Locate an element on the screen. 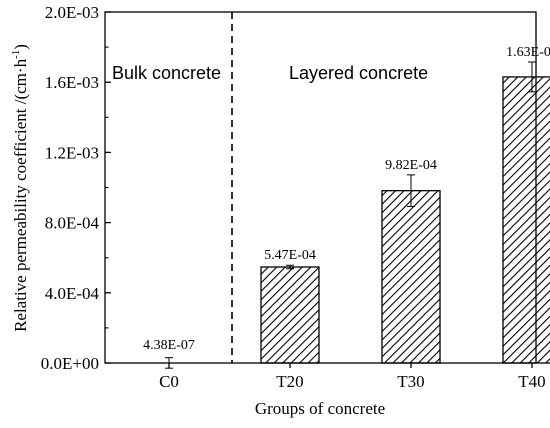  y-axis-title-main: Relative permeability coefficient /(cm·h is located at coordinates (20, 194).